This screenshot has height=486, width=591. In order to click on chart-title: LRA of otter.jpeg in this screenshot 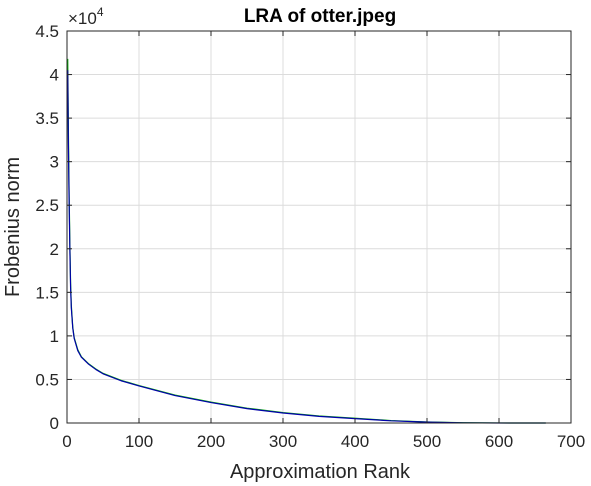, I will do `click(320, 16)`.